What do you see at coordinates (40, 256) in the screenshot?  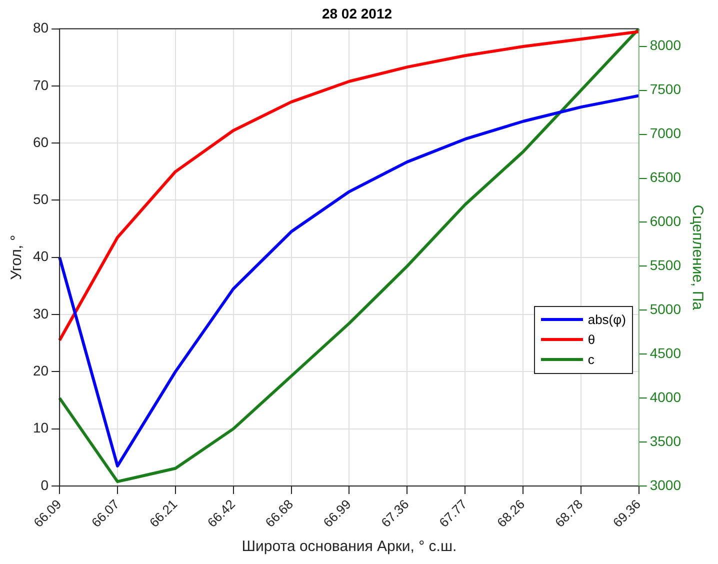 I see `y-tick-label: 40` at bounding box center [40, 256].